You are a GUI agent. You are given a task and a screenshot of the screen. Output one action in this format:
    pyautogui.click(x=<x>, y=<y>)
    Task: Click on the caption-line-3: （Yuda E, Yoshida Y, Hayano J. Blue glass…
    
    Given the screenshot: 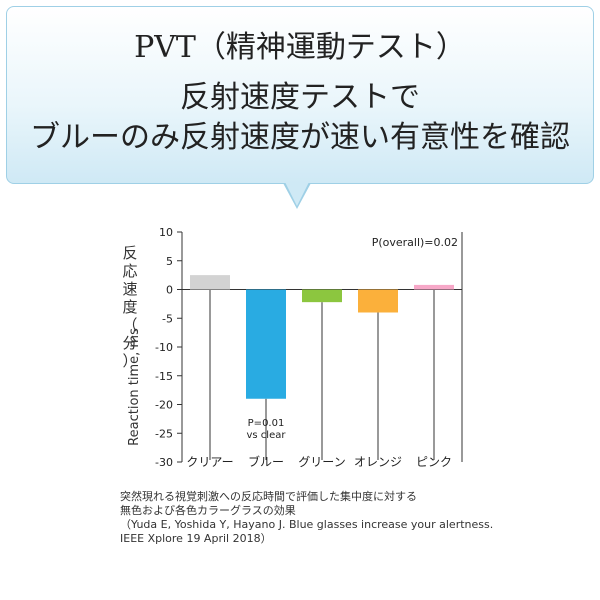 What is the action you would take?
    pyautogui.click(x=307, y=524)
    